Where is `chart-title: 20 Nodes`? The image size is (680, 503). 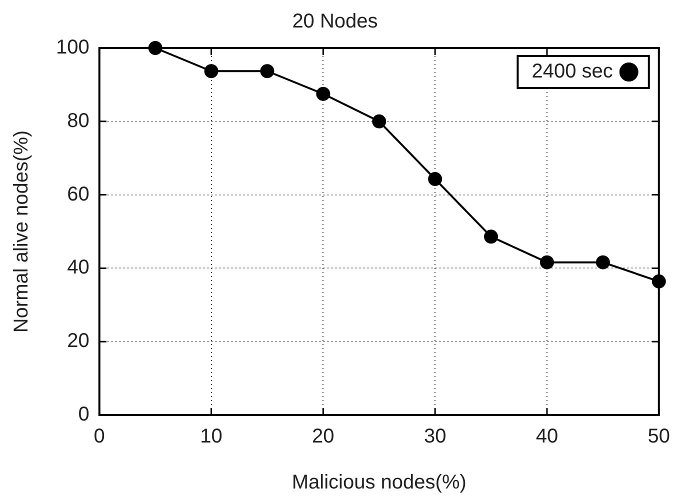 chart-title: 20 Nodes is located at coordinates (335, 21).